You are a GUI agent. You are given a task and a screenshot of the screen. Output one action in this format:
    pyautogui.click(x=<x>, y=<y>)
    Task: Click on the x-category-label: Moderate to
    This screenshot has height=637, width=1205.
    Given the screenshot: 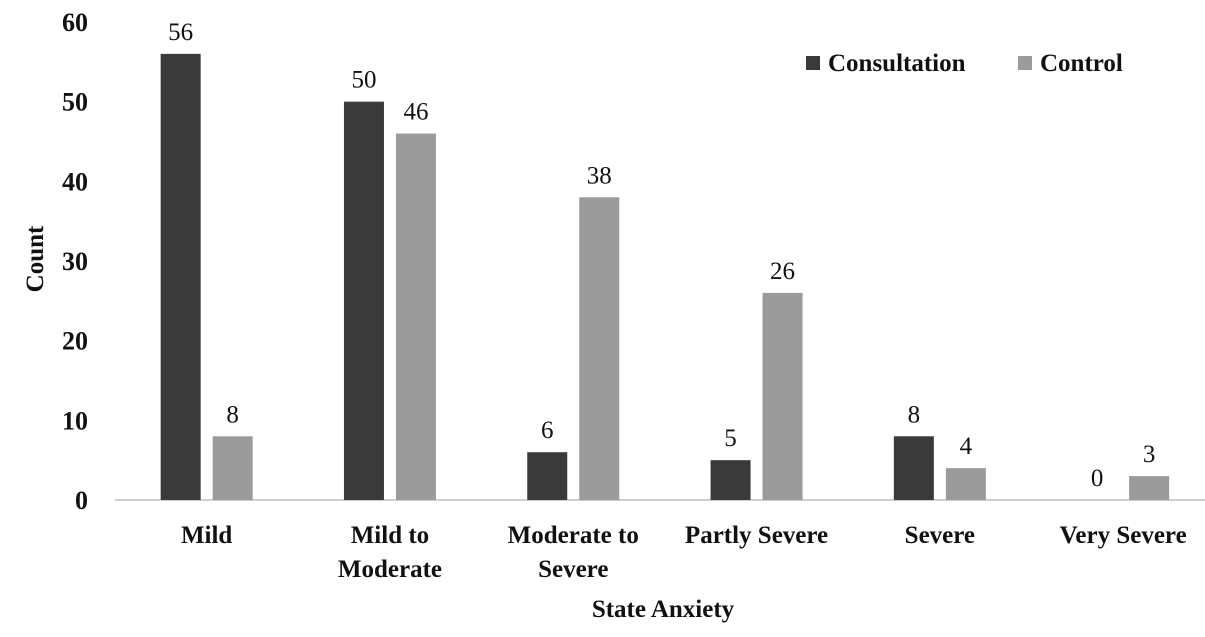 What is the action you would take?
    pyautogui.click(x=573, y=535)
    